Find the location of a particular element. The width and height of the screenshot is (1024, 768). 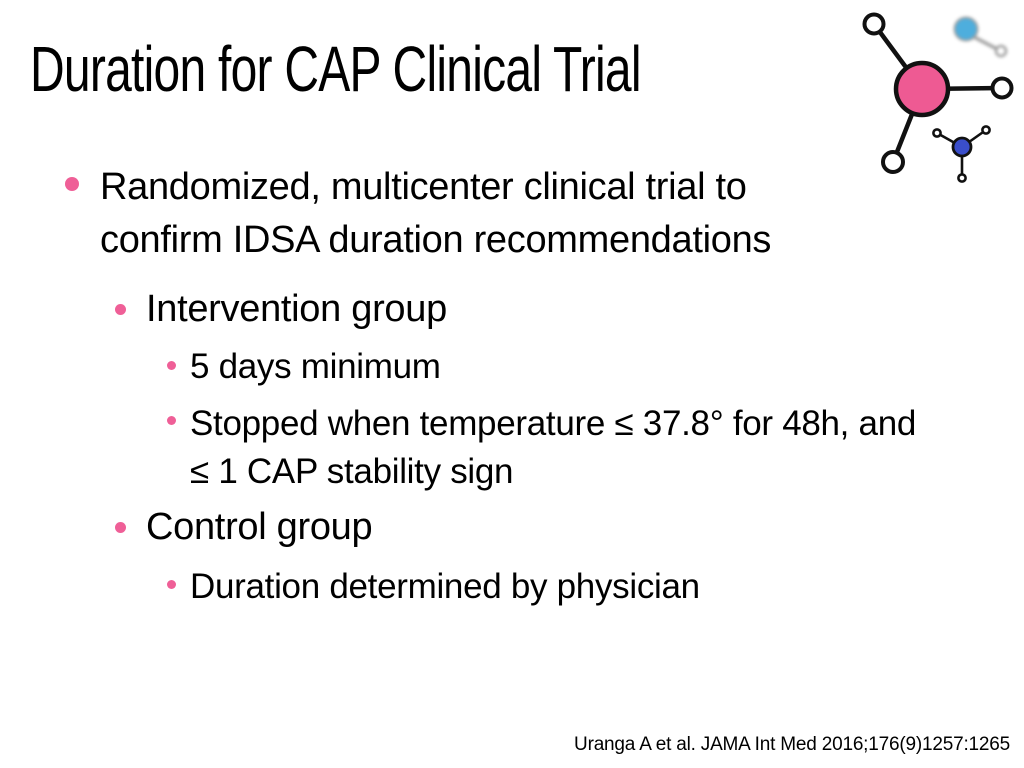

bullet-text: Intervention group is located at coordinates (296, 309).